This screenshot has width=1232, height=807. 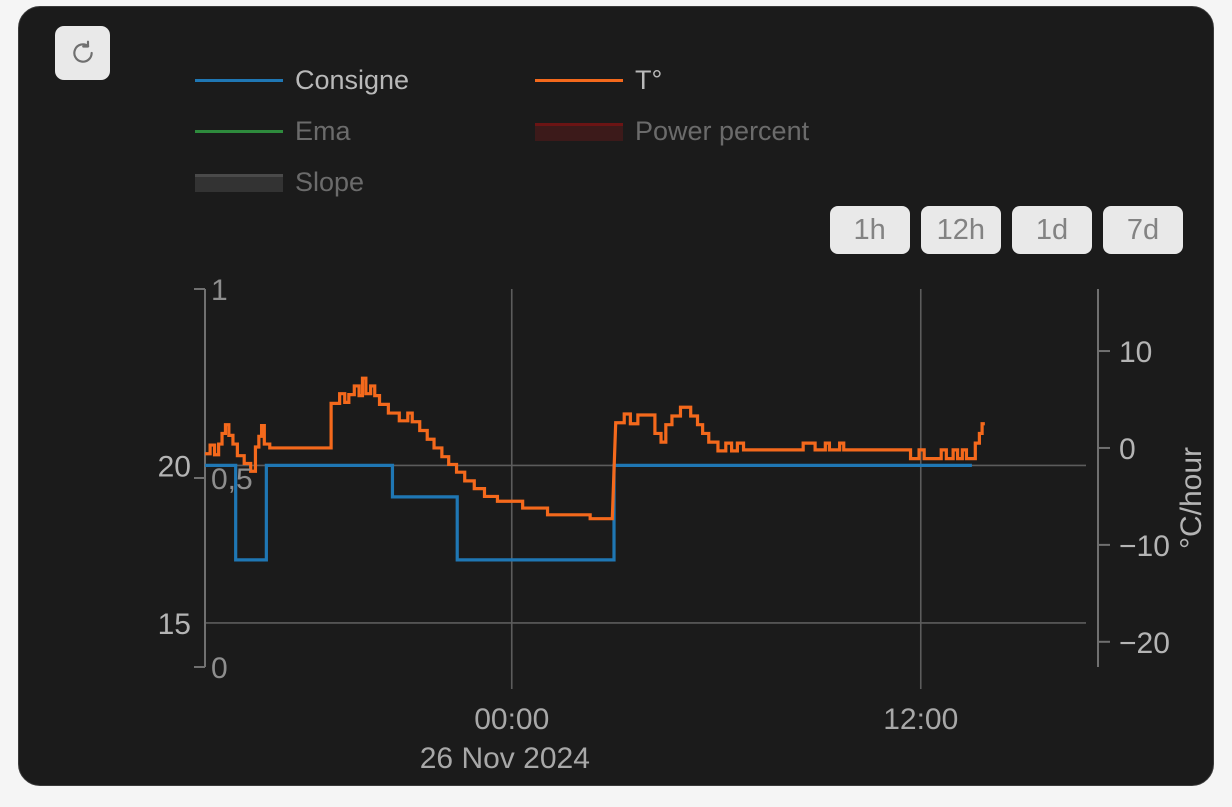 I want to click on y-tick-label-slope: 0, so click(x=1127, y=449).